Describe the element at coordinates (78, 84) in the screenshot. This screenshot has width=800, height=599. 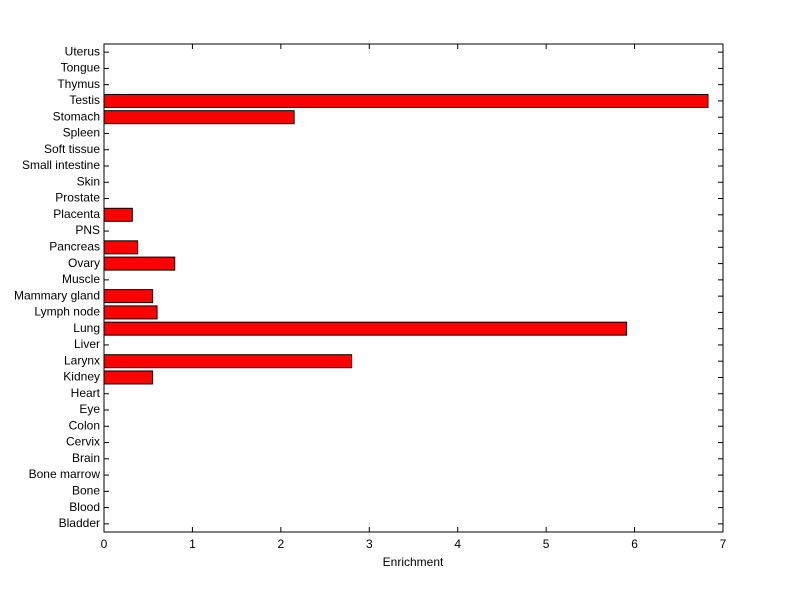
I see `y-tick-label: Thymus` at that location.